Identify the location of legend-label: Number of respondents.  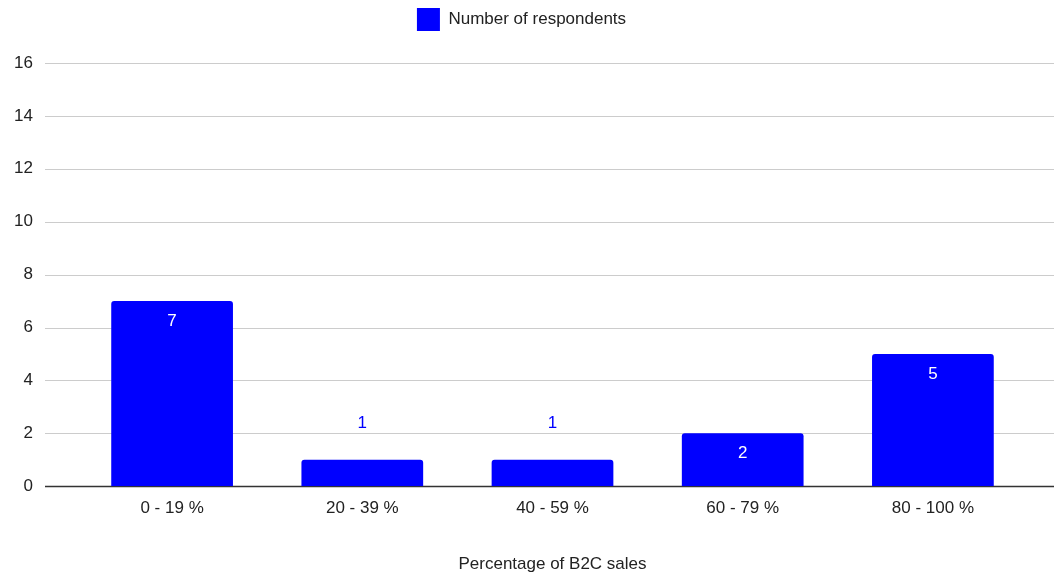
(537, 19).